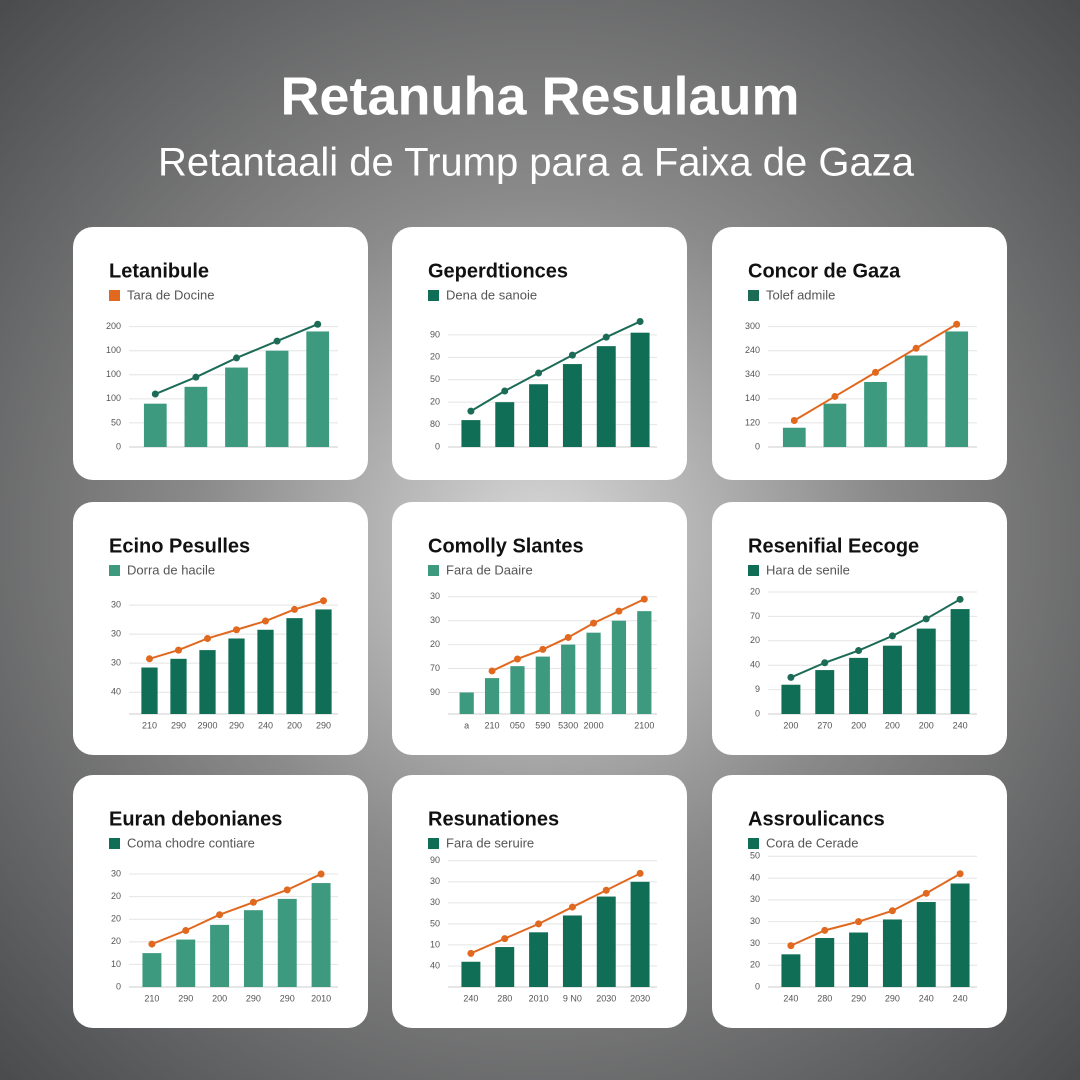  Describe the element at coordinates (542, 725) in the screenshot. I see `x-tick-label: 590` at that location.